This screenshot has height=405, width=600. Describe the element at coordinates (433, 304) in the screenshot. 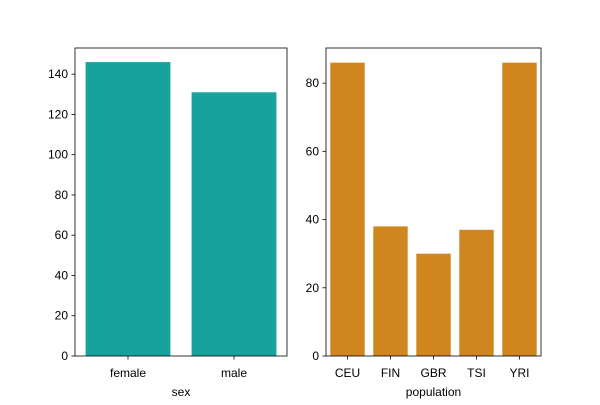

I see `bar-gbr` at that location.